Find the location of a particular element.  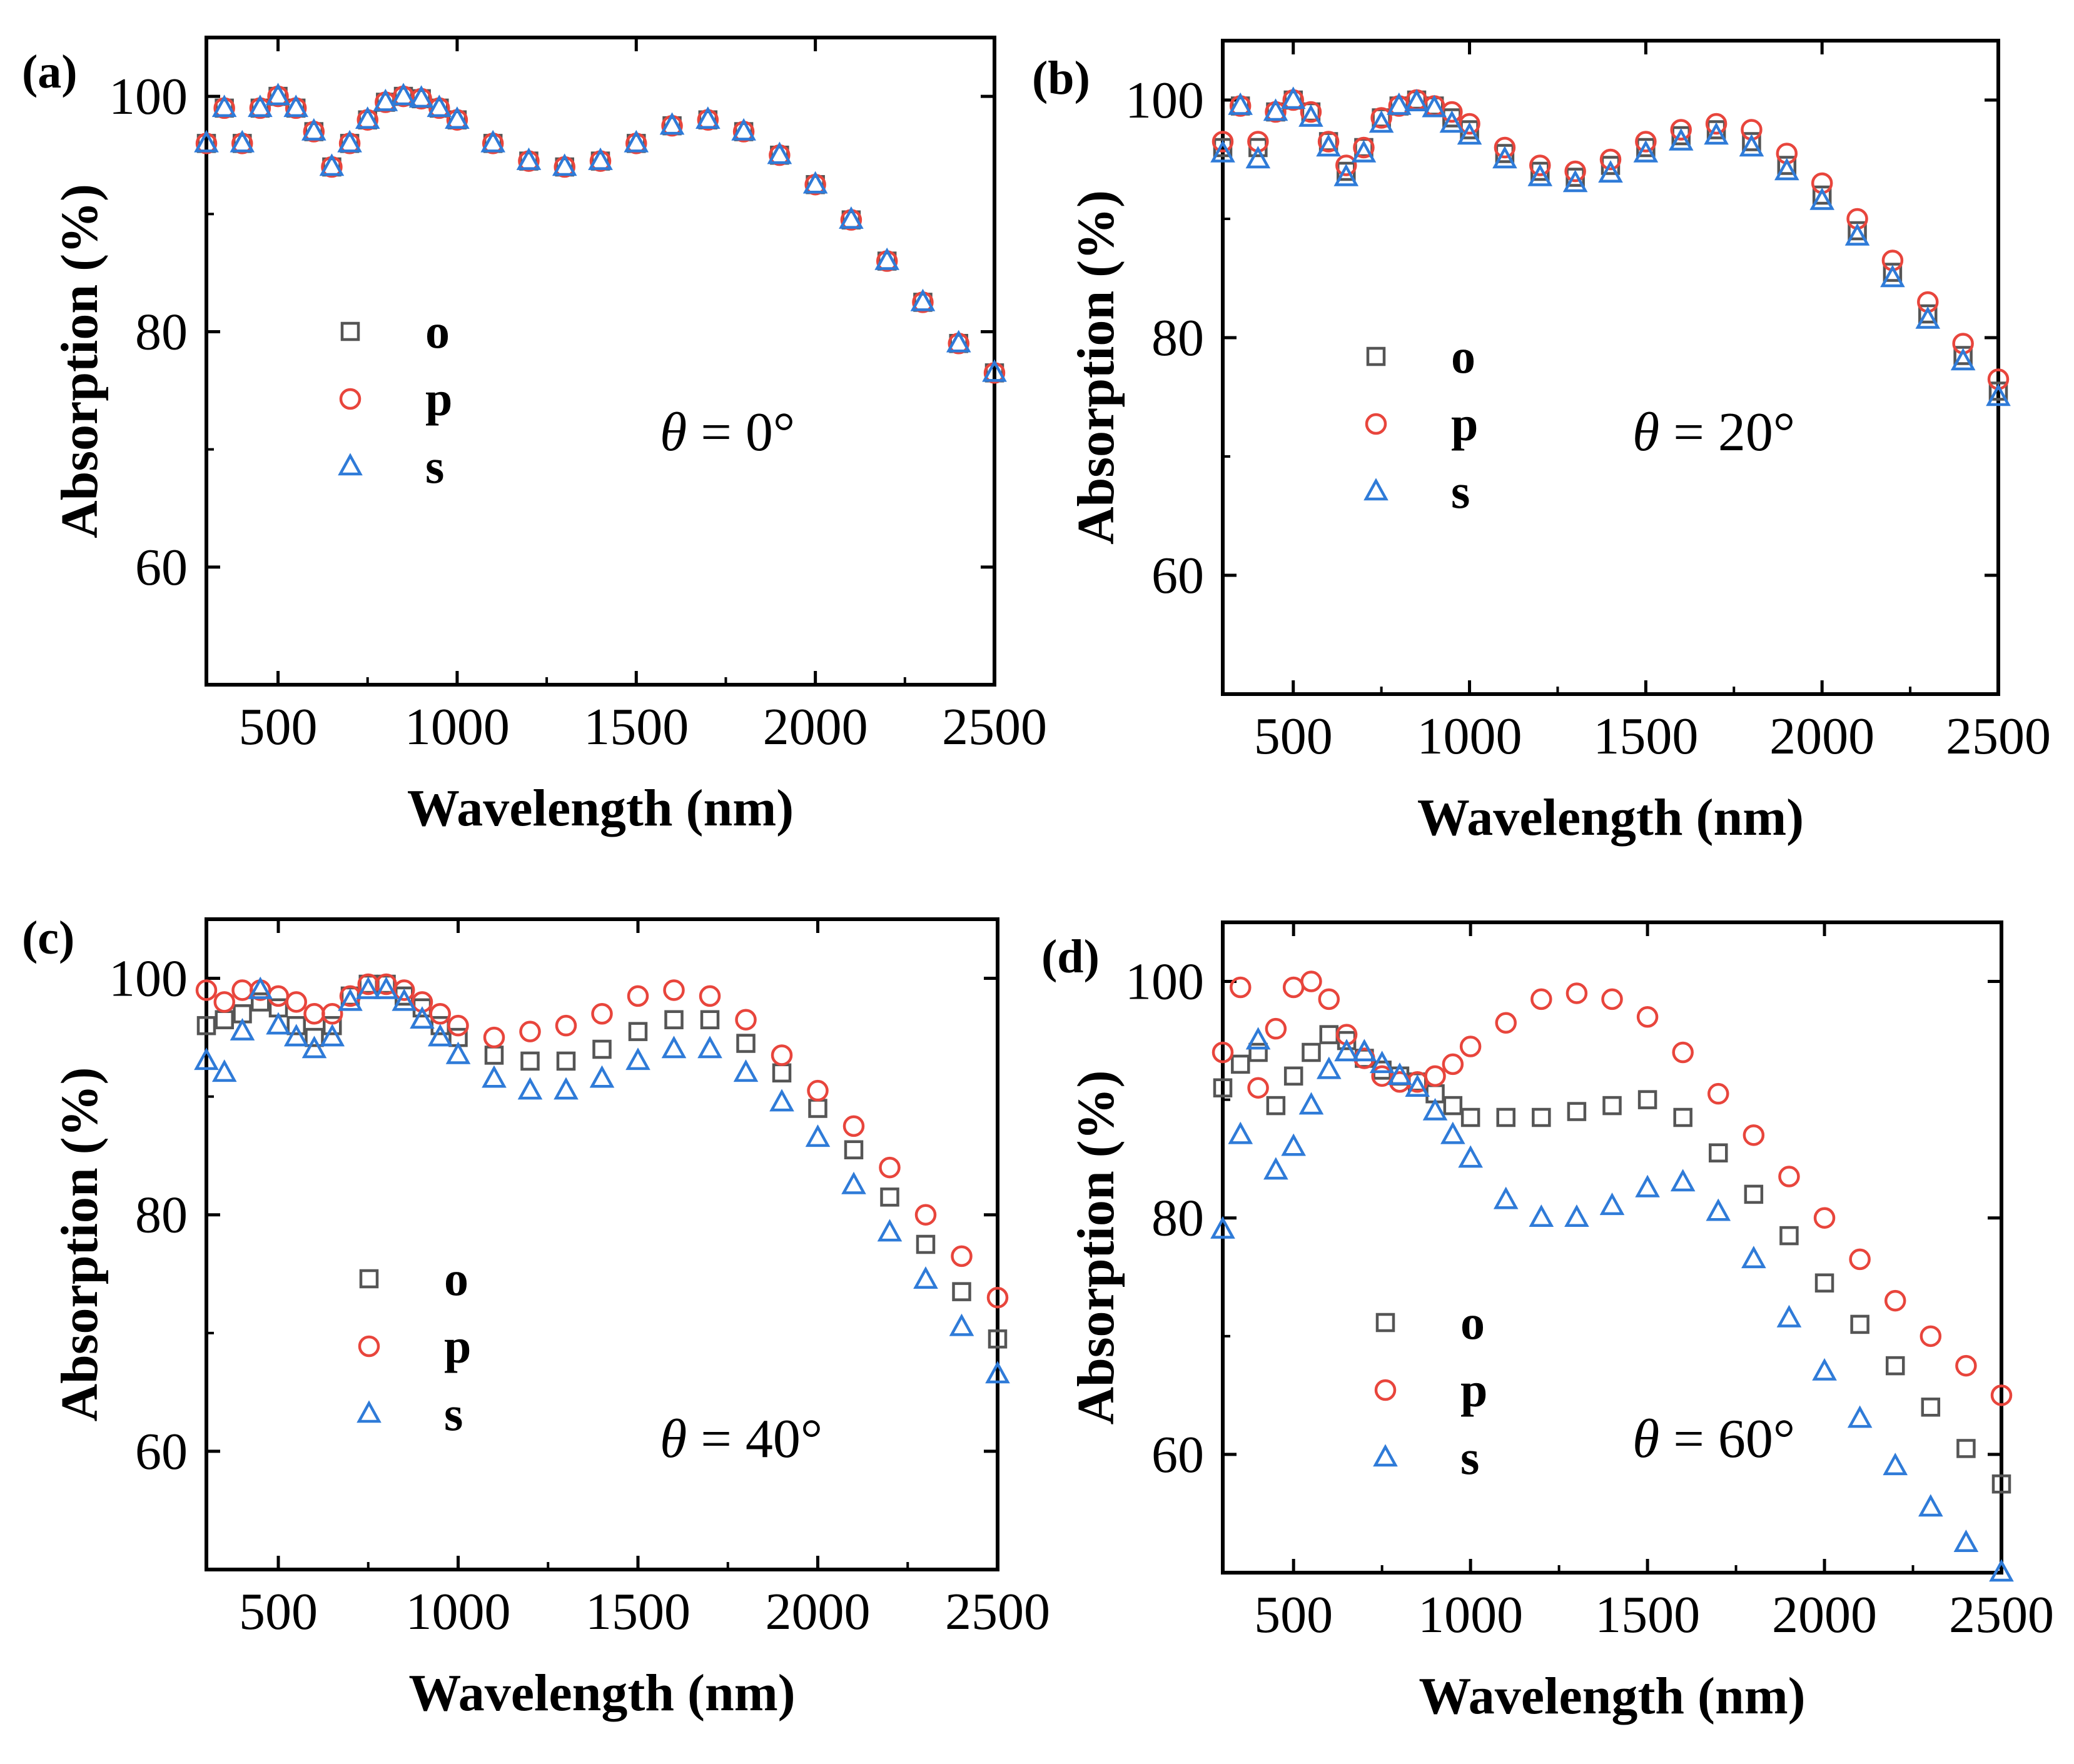

x-axis-title: Wavelength (nm) is located at coordinates (1610, 818).